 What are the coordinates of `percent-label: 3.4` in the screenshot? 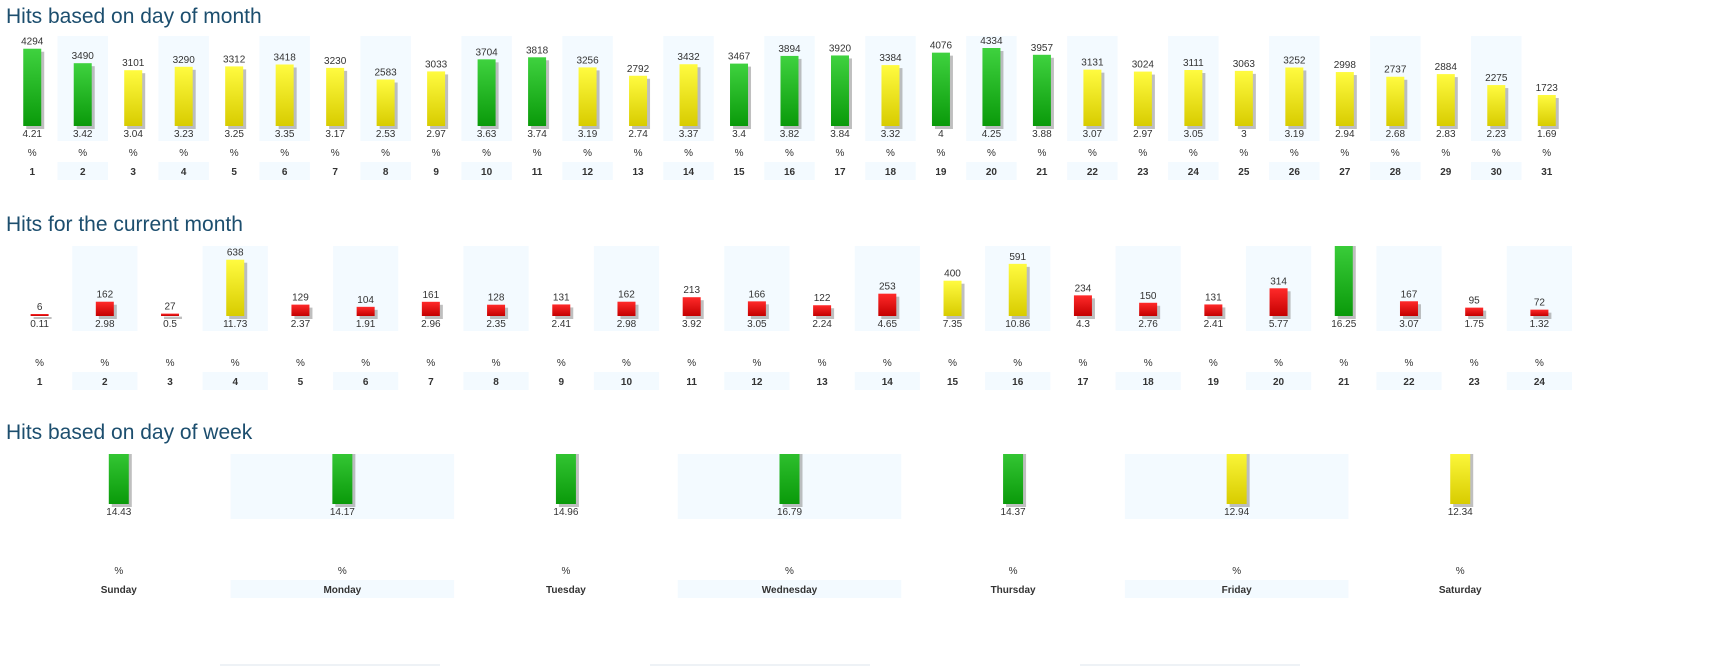 It's located at (739, 134).